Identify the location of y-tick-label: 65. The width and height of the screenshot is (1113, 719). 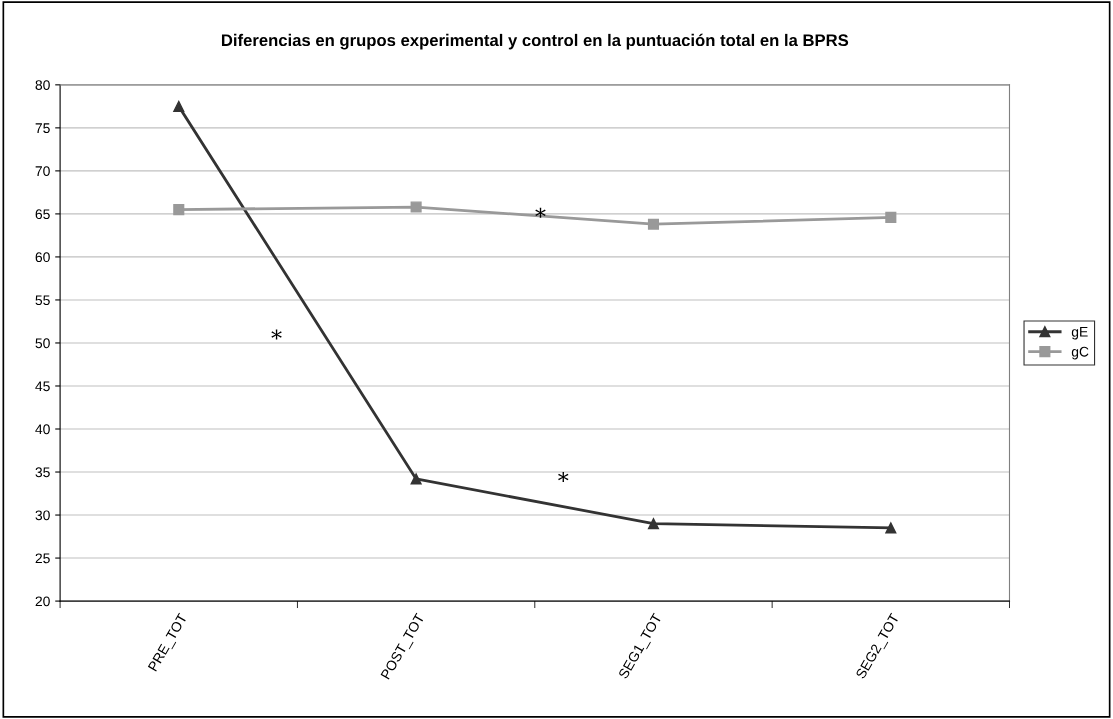
(42, 214).